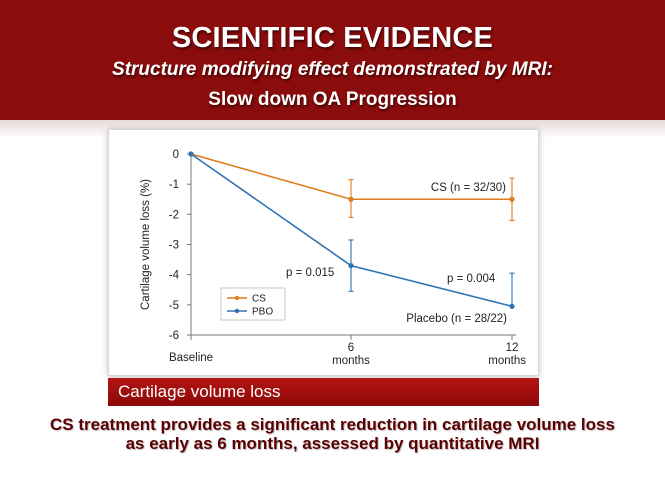 This screenshot has width=665, height=488. I want to click on y-tick-label: -2, so click(174, 215).